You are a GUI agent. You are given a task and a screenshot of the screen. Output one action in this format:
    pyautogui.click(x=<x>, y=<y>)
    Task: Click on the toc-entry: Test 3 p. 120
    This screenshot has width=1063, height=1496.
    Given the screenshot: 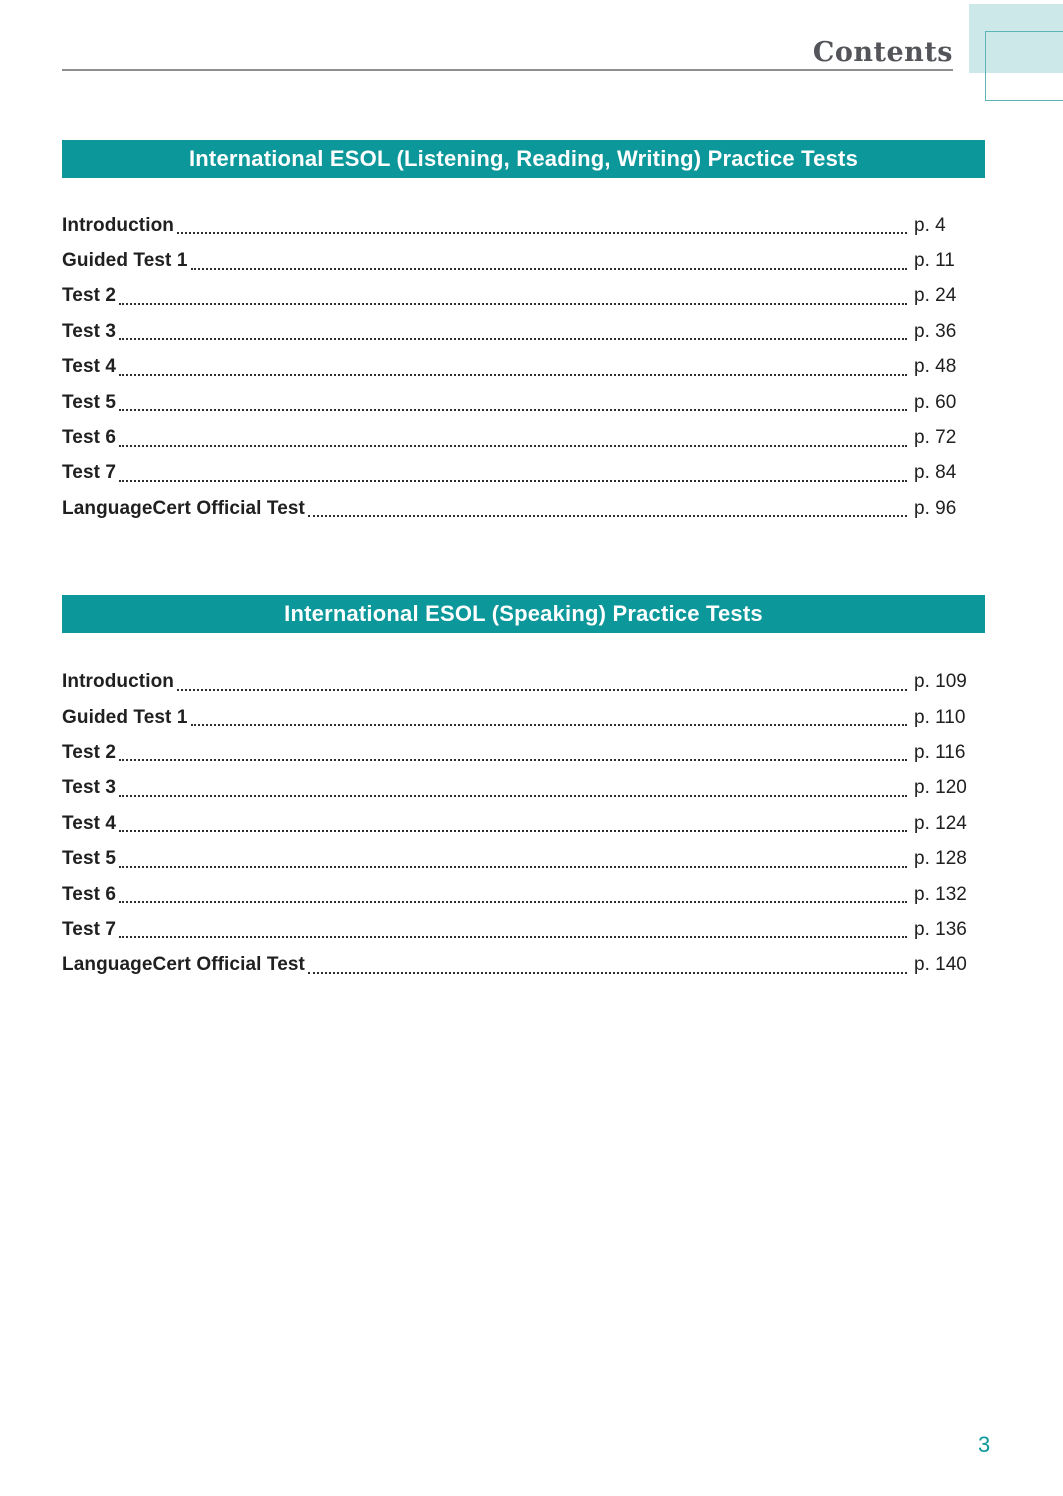 What is the action you would take?
    pyautogui.click(x=517, y=788)
    